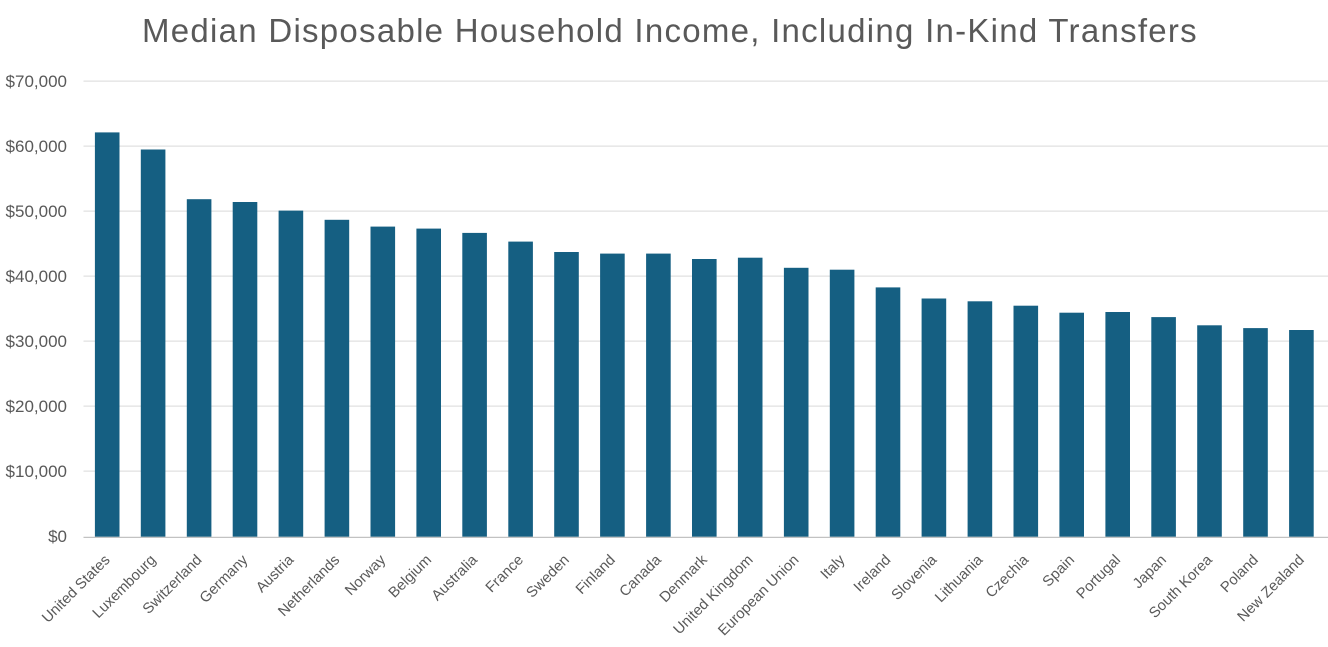 The width and height of the screenshot is (1328, 647). What do you see at coordinates (36, 276) in the screenshot?
I see `svg-text: $40,000` at bounding box center [36, 276].